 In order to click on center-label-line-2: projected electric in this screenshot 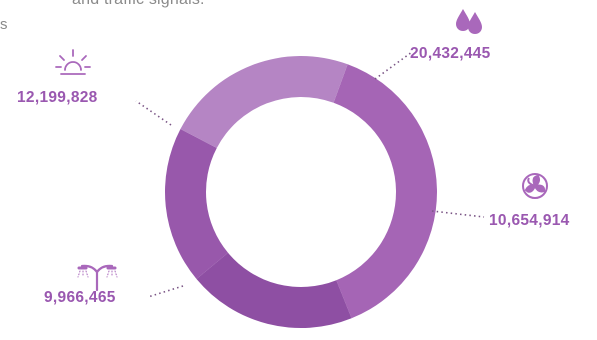, I will do `click(300, 188)`.